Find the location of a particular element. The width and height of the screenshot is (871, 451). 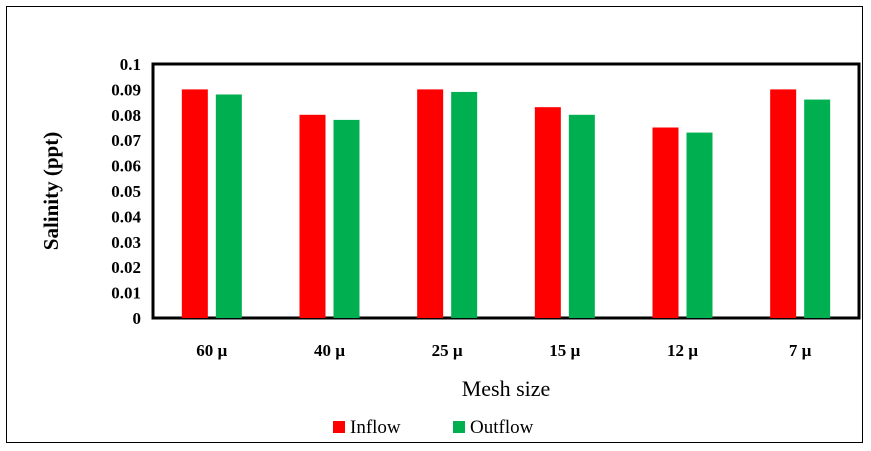

legend-label-outflow: Outflow is located at coordinates (502, 427).